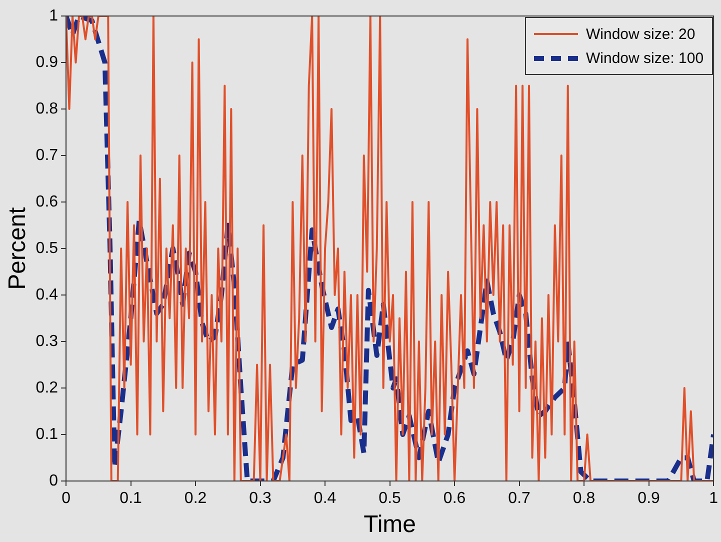  What do you see at coordinates (260, 499) in the screenshot?
I see `x-tick-label: 0.3` at bounding box center [260, 499].